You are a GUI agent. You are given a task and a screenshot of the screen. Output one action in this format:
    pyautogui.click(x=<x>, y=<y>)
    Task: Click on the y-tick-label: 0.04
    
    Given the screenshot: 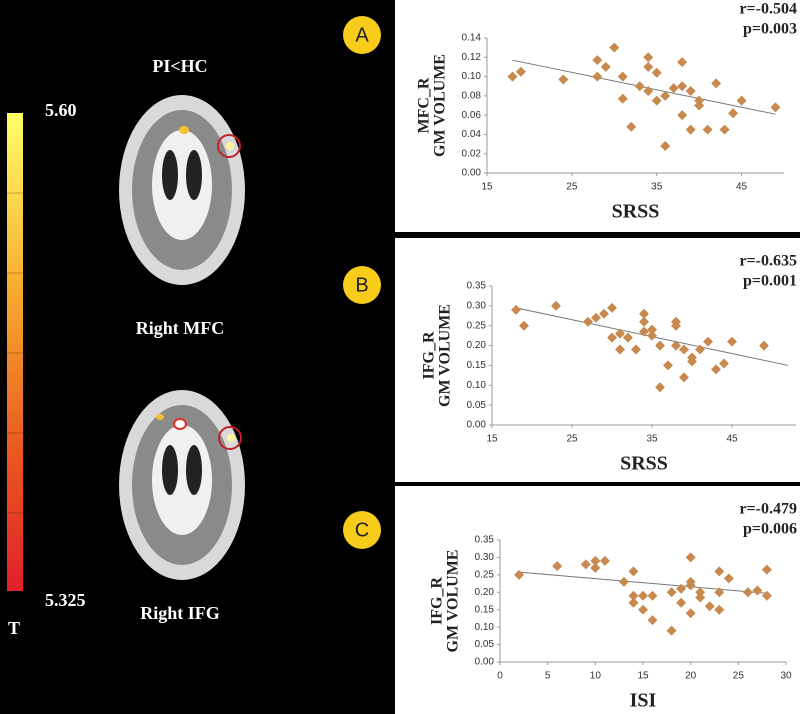 What is the action you would take?
    pyautogui.click(x=472, y=134)
    